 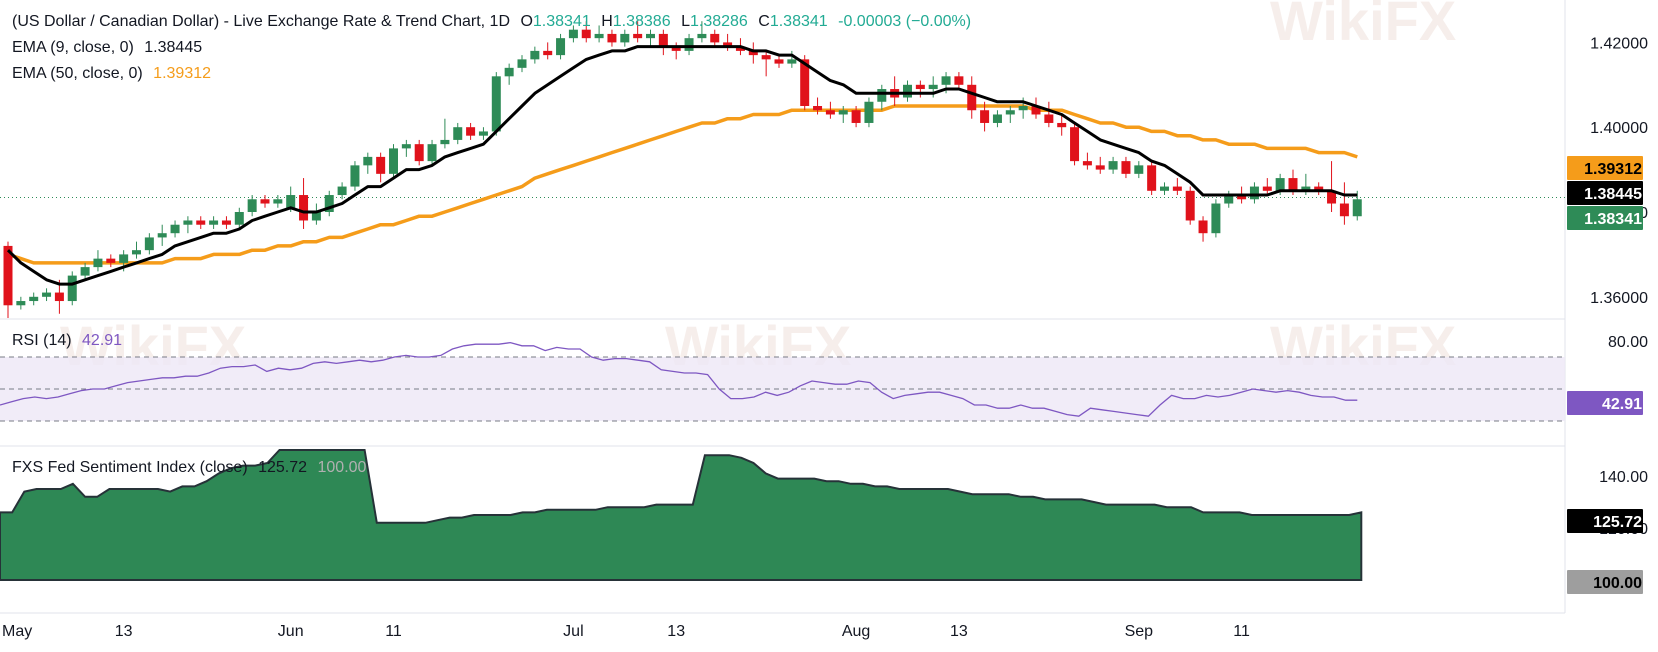 What do you see at coordinates (685, 21) in the screenshot?
I see `ohlc-low-label: L` at bounding box center [685, 21].